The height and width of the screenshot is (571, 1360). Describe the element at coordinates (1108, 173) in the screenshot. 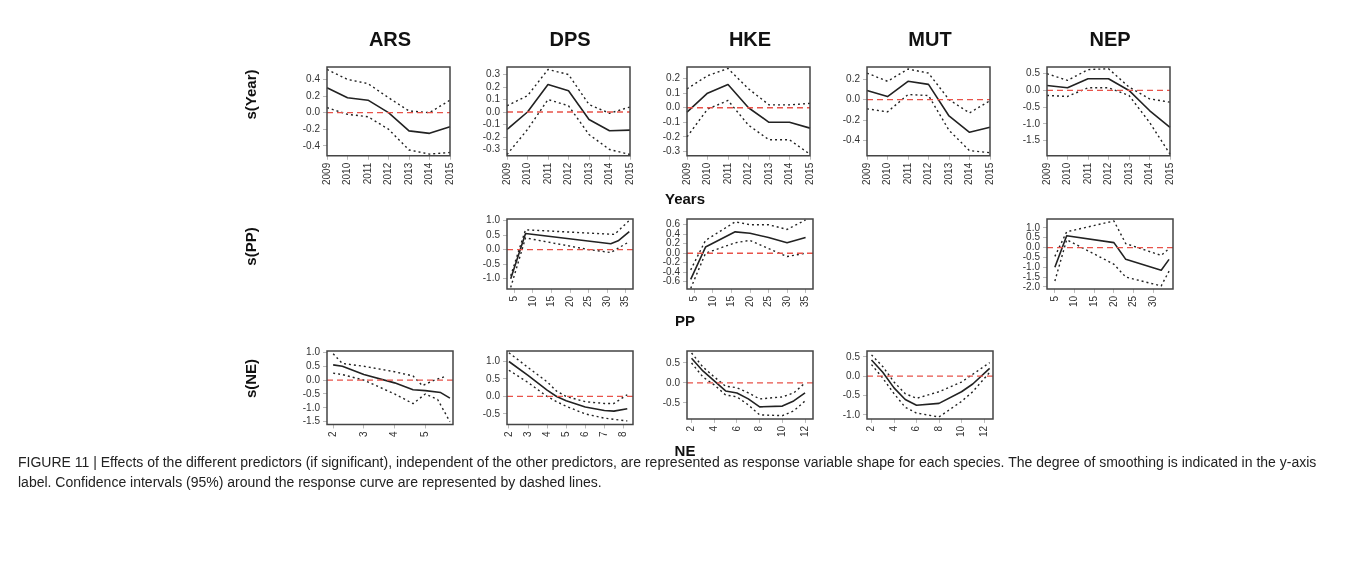

I see `x-tick-label: 2012` at that location.